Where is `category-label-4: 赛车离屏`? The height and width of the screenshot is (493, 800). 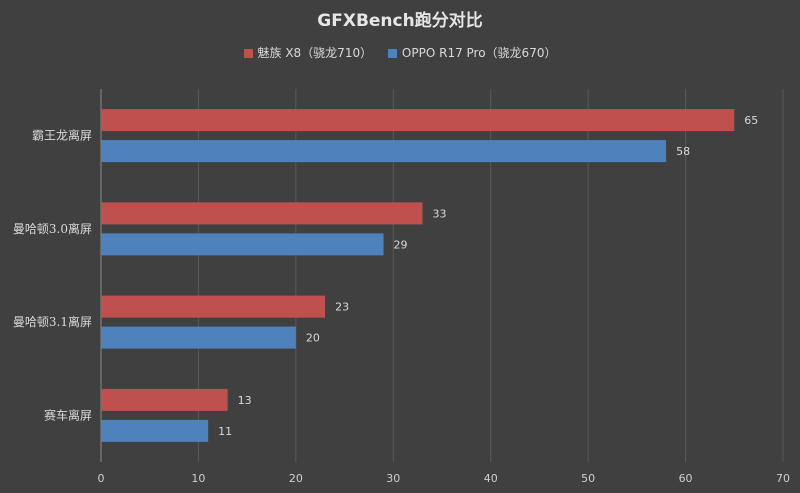 category-label-4: 赛车离屏 is located at coordinates (68, 414).